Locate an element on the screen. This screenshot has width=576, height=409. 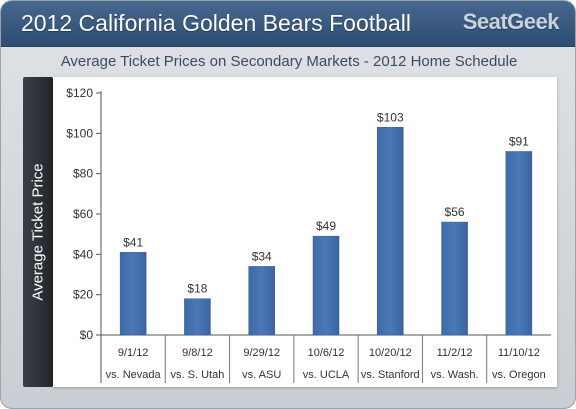
page-title: 2012 California Golden Bears Football is located at coordinates (216, 23).